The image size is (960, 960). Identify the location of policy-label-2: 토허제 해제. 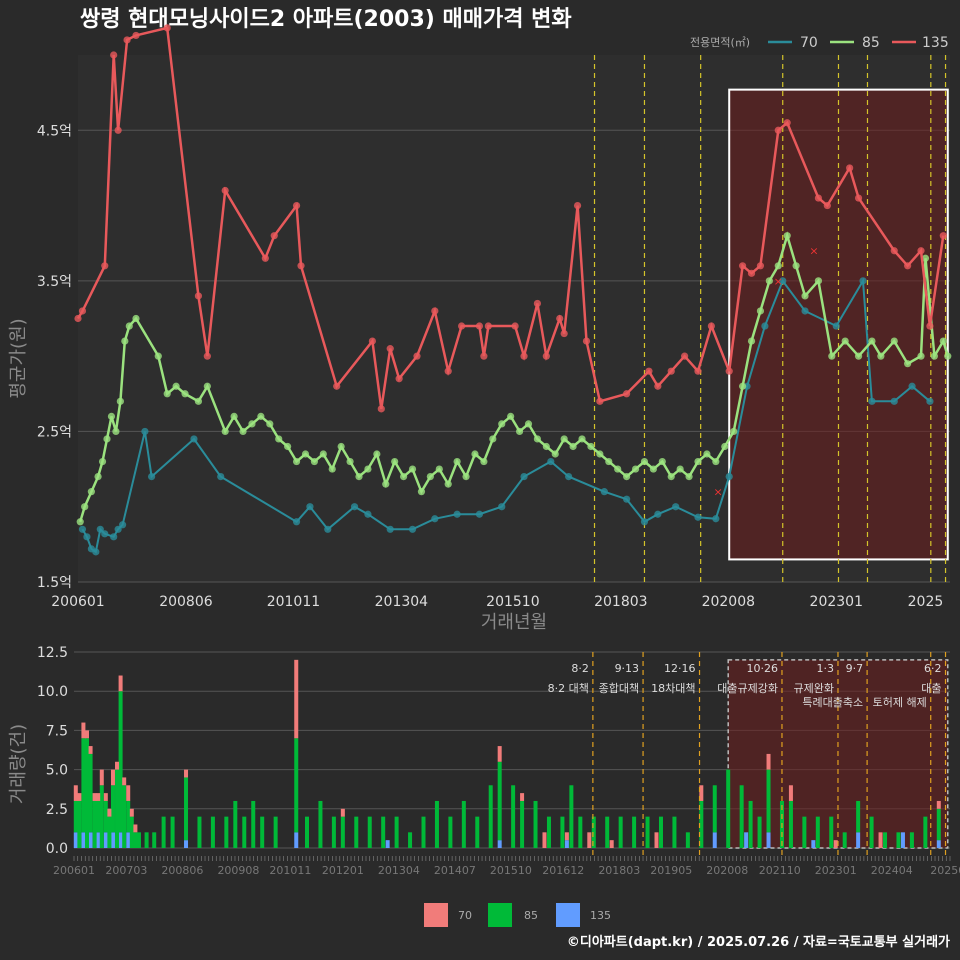
(900, 702).